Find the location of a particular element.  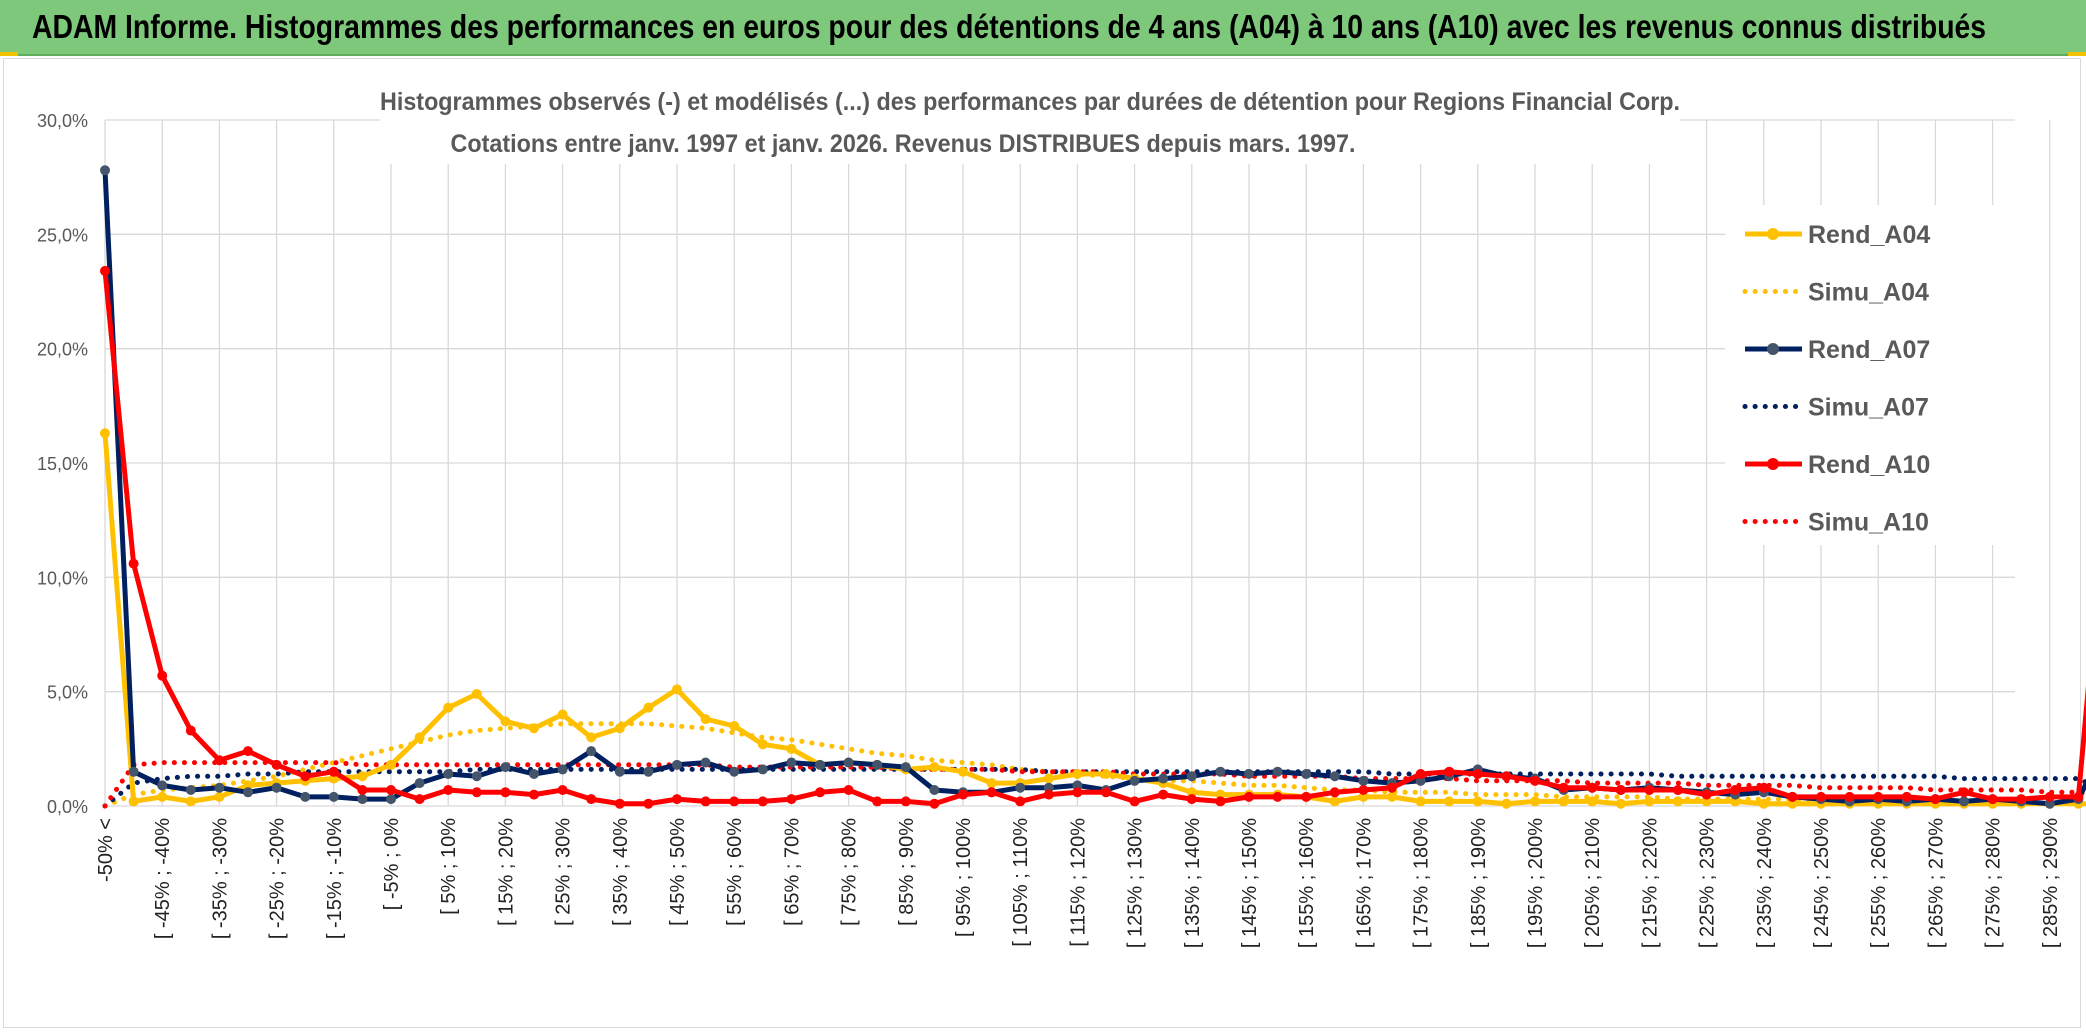

x-tick-label: [ 45% ; 50% is located at coordinates (678, 872).